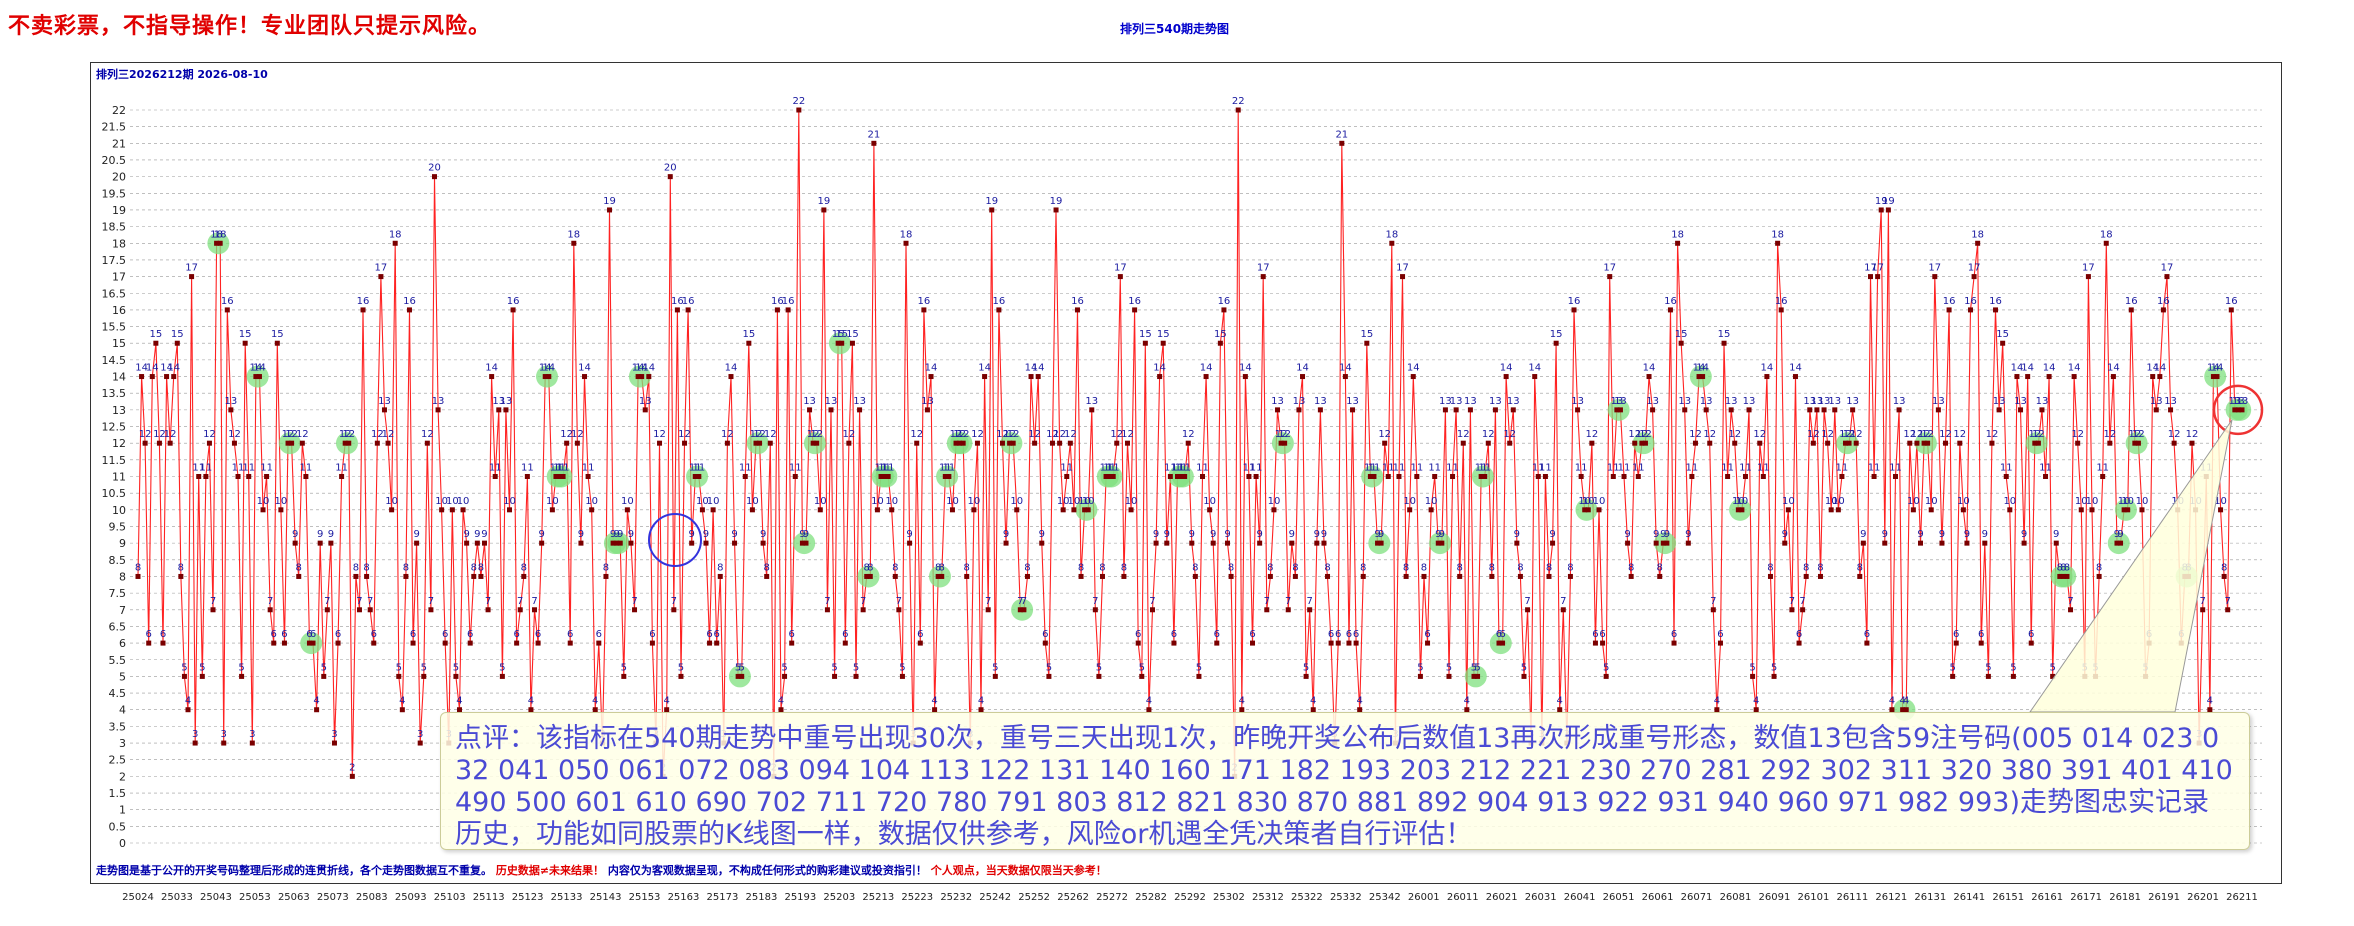 This screenshot has width=2354, height=926. I want to click on footer-text-2: 历史数据≠未来结果！, so click(550, 870).